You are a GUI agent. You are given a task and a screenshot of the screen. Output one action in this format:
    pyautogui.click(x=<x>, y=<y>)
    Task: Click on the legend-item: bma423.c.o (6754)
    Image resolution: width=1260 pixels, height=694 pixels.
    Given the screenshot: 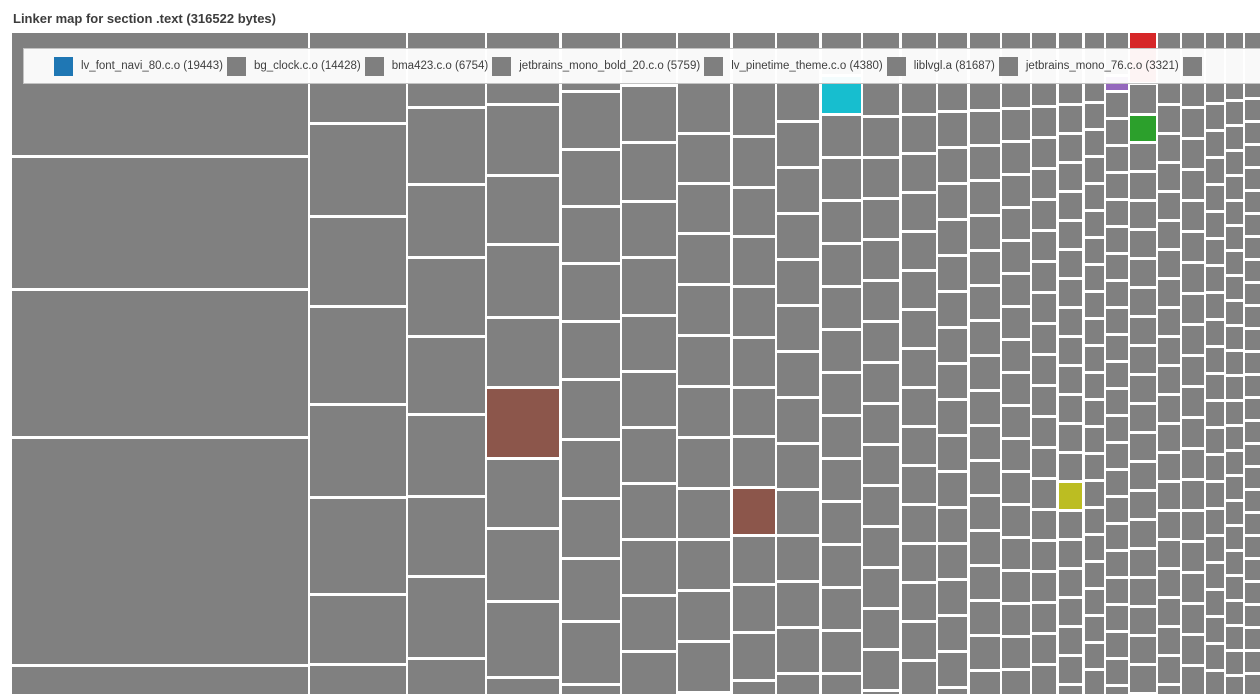 What is the action you would take?
    pyautogui.click(x=426, y=66)
    